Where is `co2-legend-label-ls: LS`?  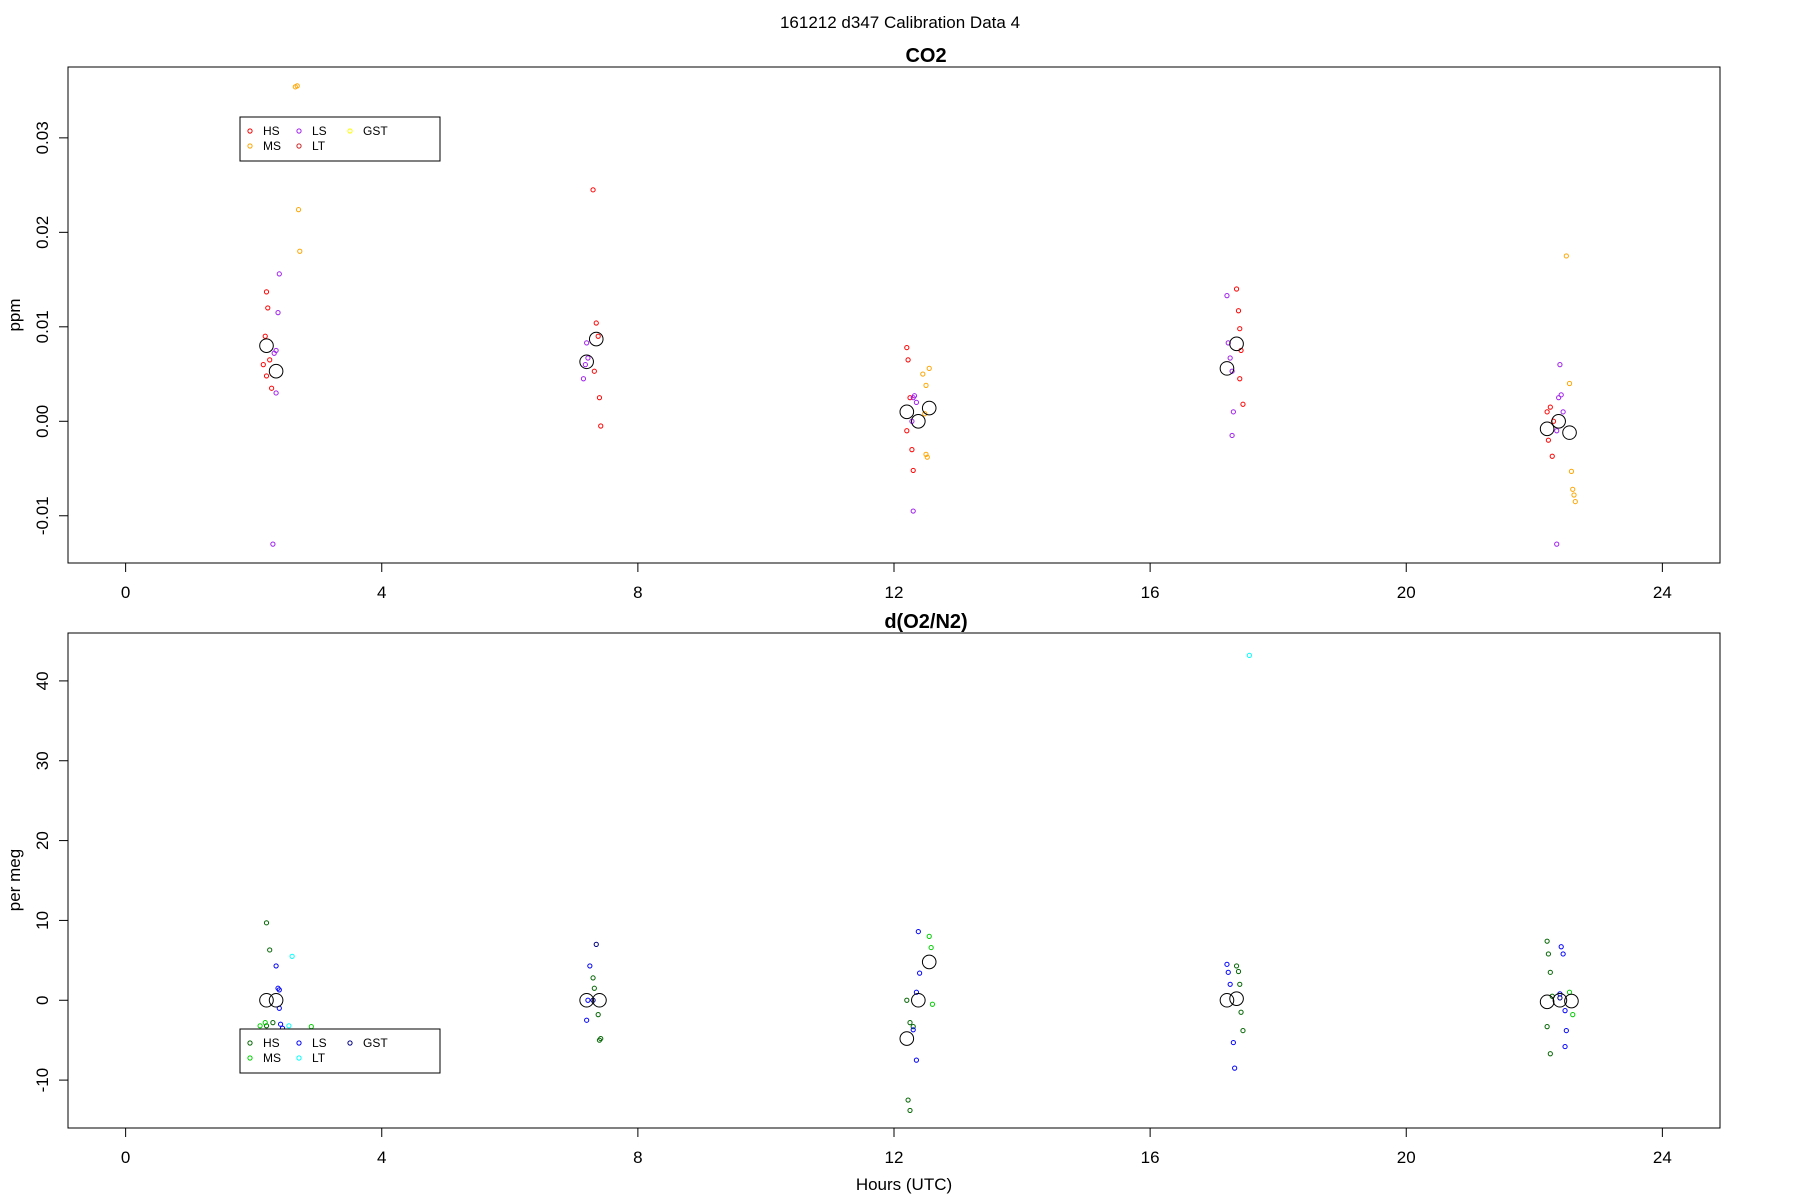 co2-legend-label-ls: LS is located at coordinates (319, 131).